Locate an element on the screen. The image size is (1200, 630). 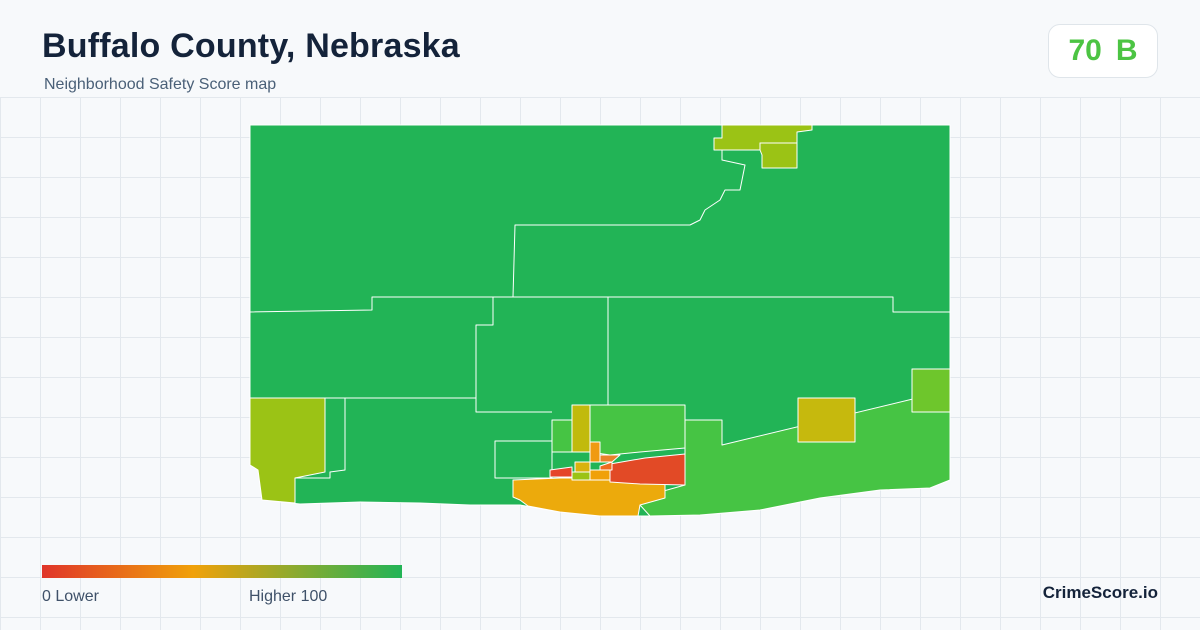
page-title: Buffalo County, Nebraska is located at coordinates (251, 46).